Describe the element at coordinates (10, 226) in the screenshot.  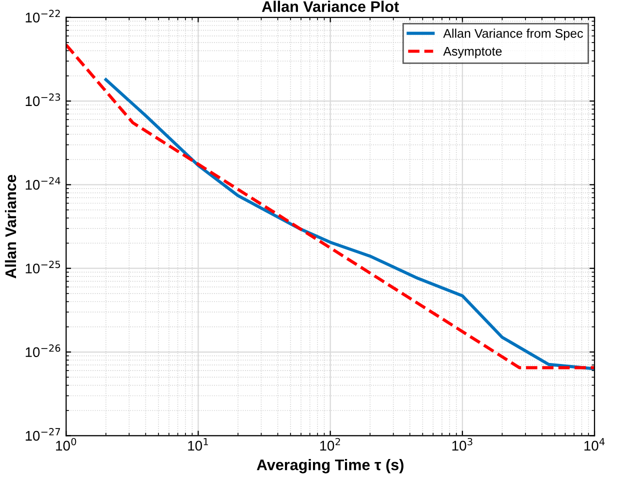
I see `y-axis-title: Allan Variance` at that location.